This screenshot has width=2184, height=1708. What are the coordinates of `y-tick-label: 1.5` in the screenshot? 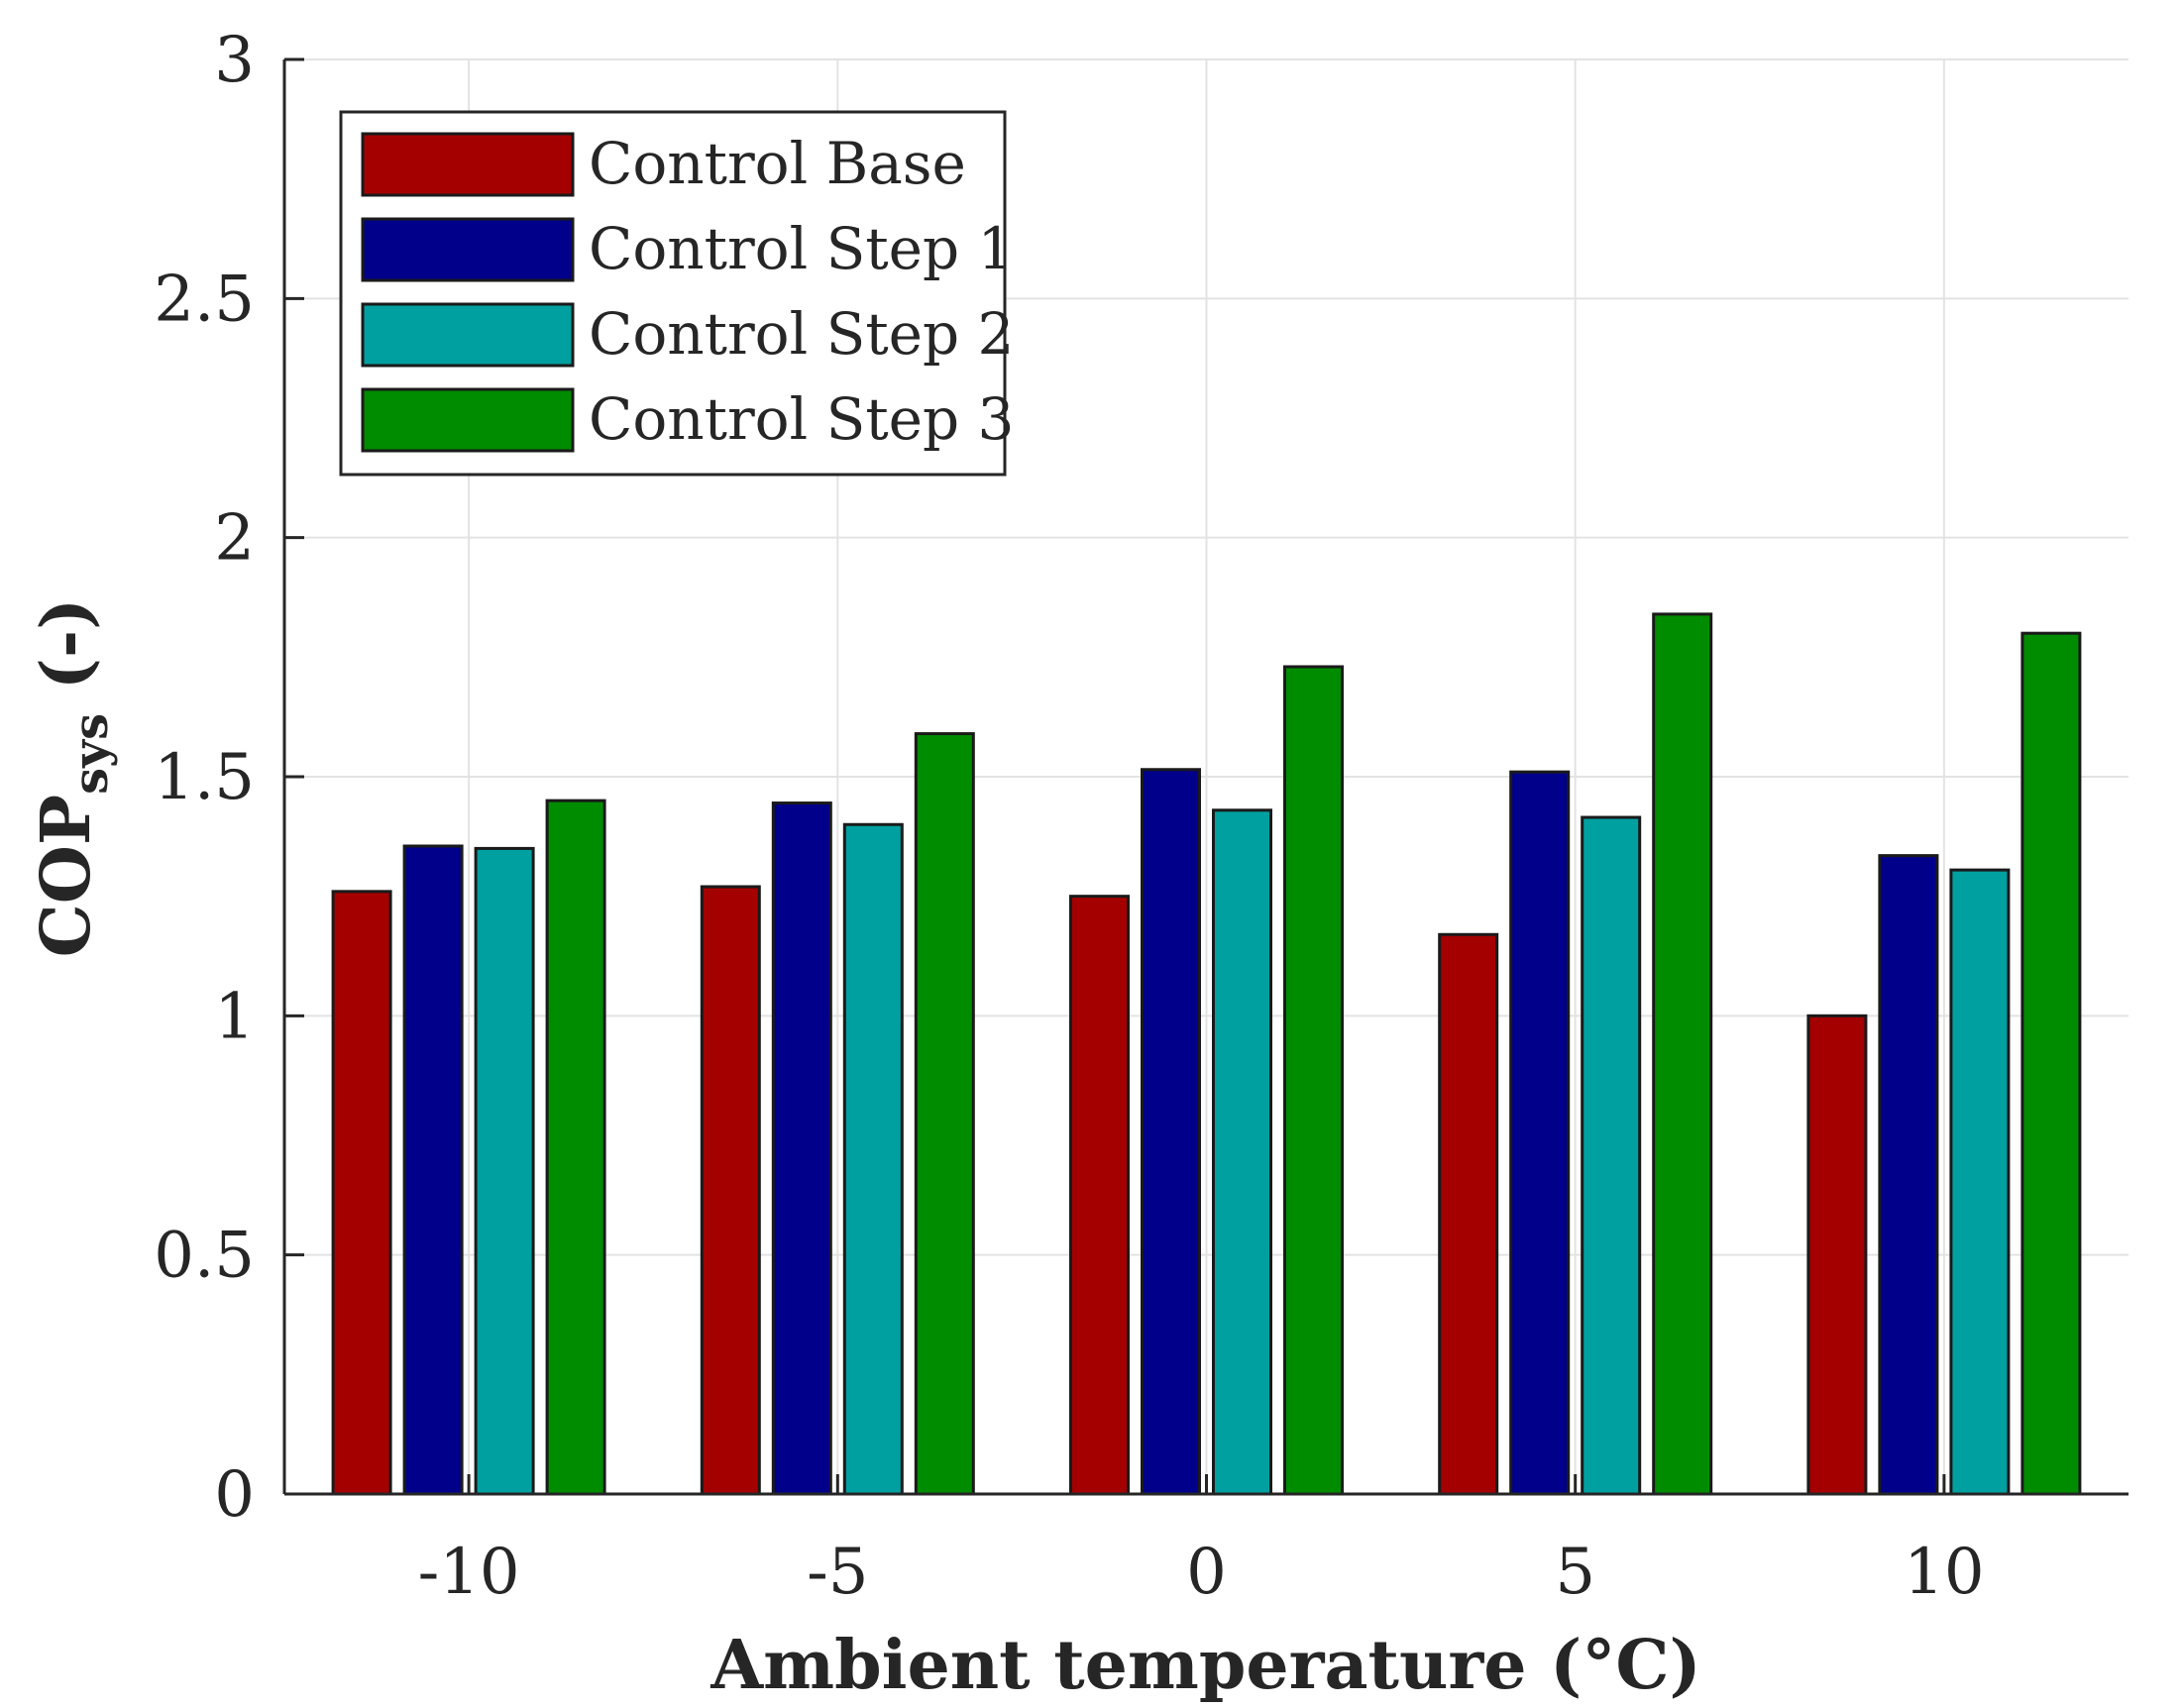 It's located at (204, 777).